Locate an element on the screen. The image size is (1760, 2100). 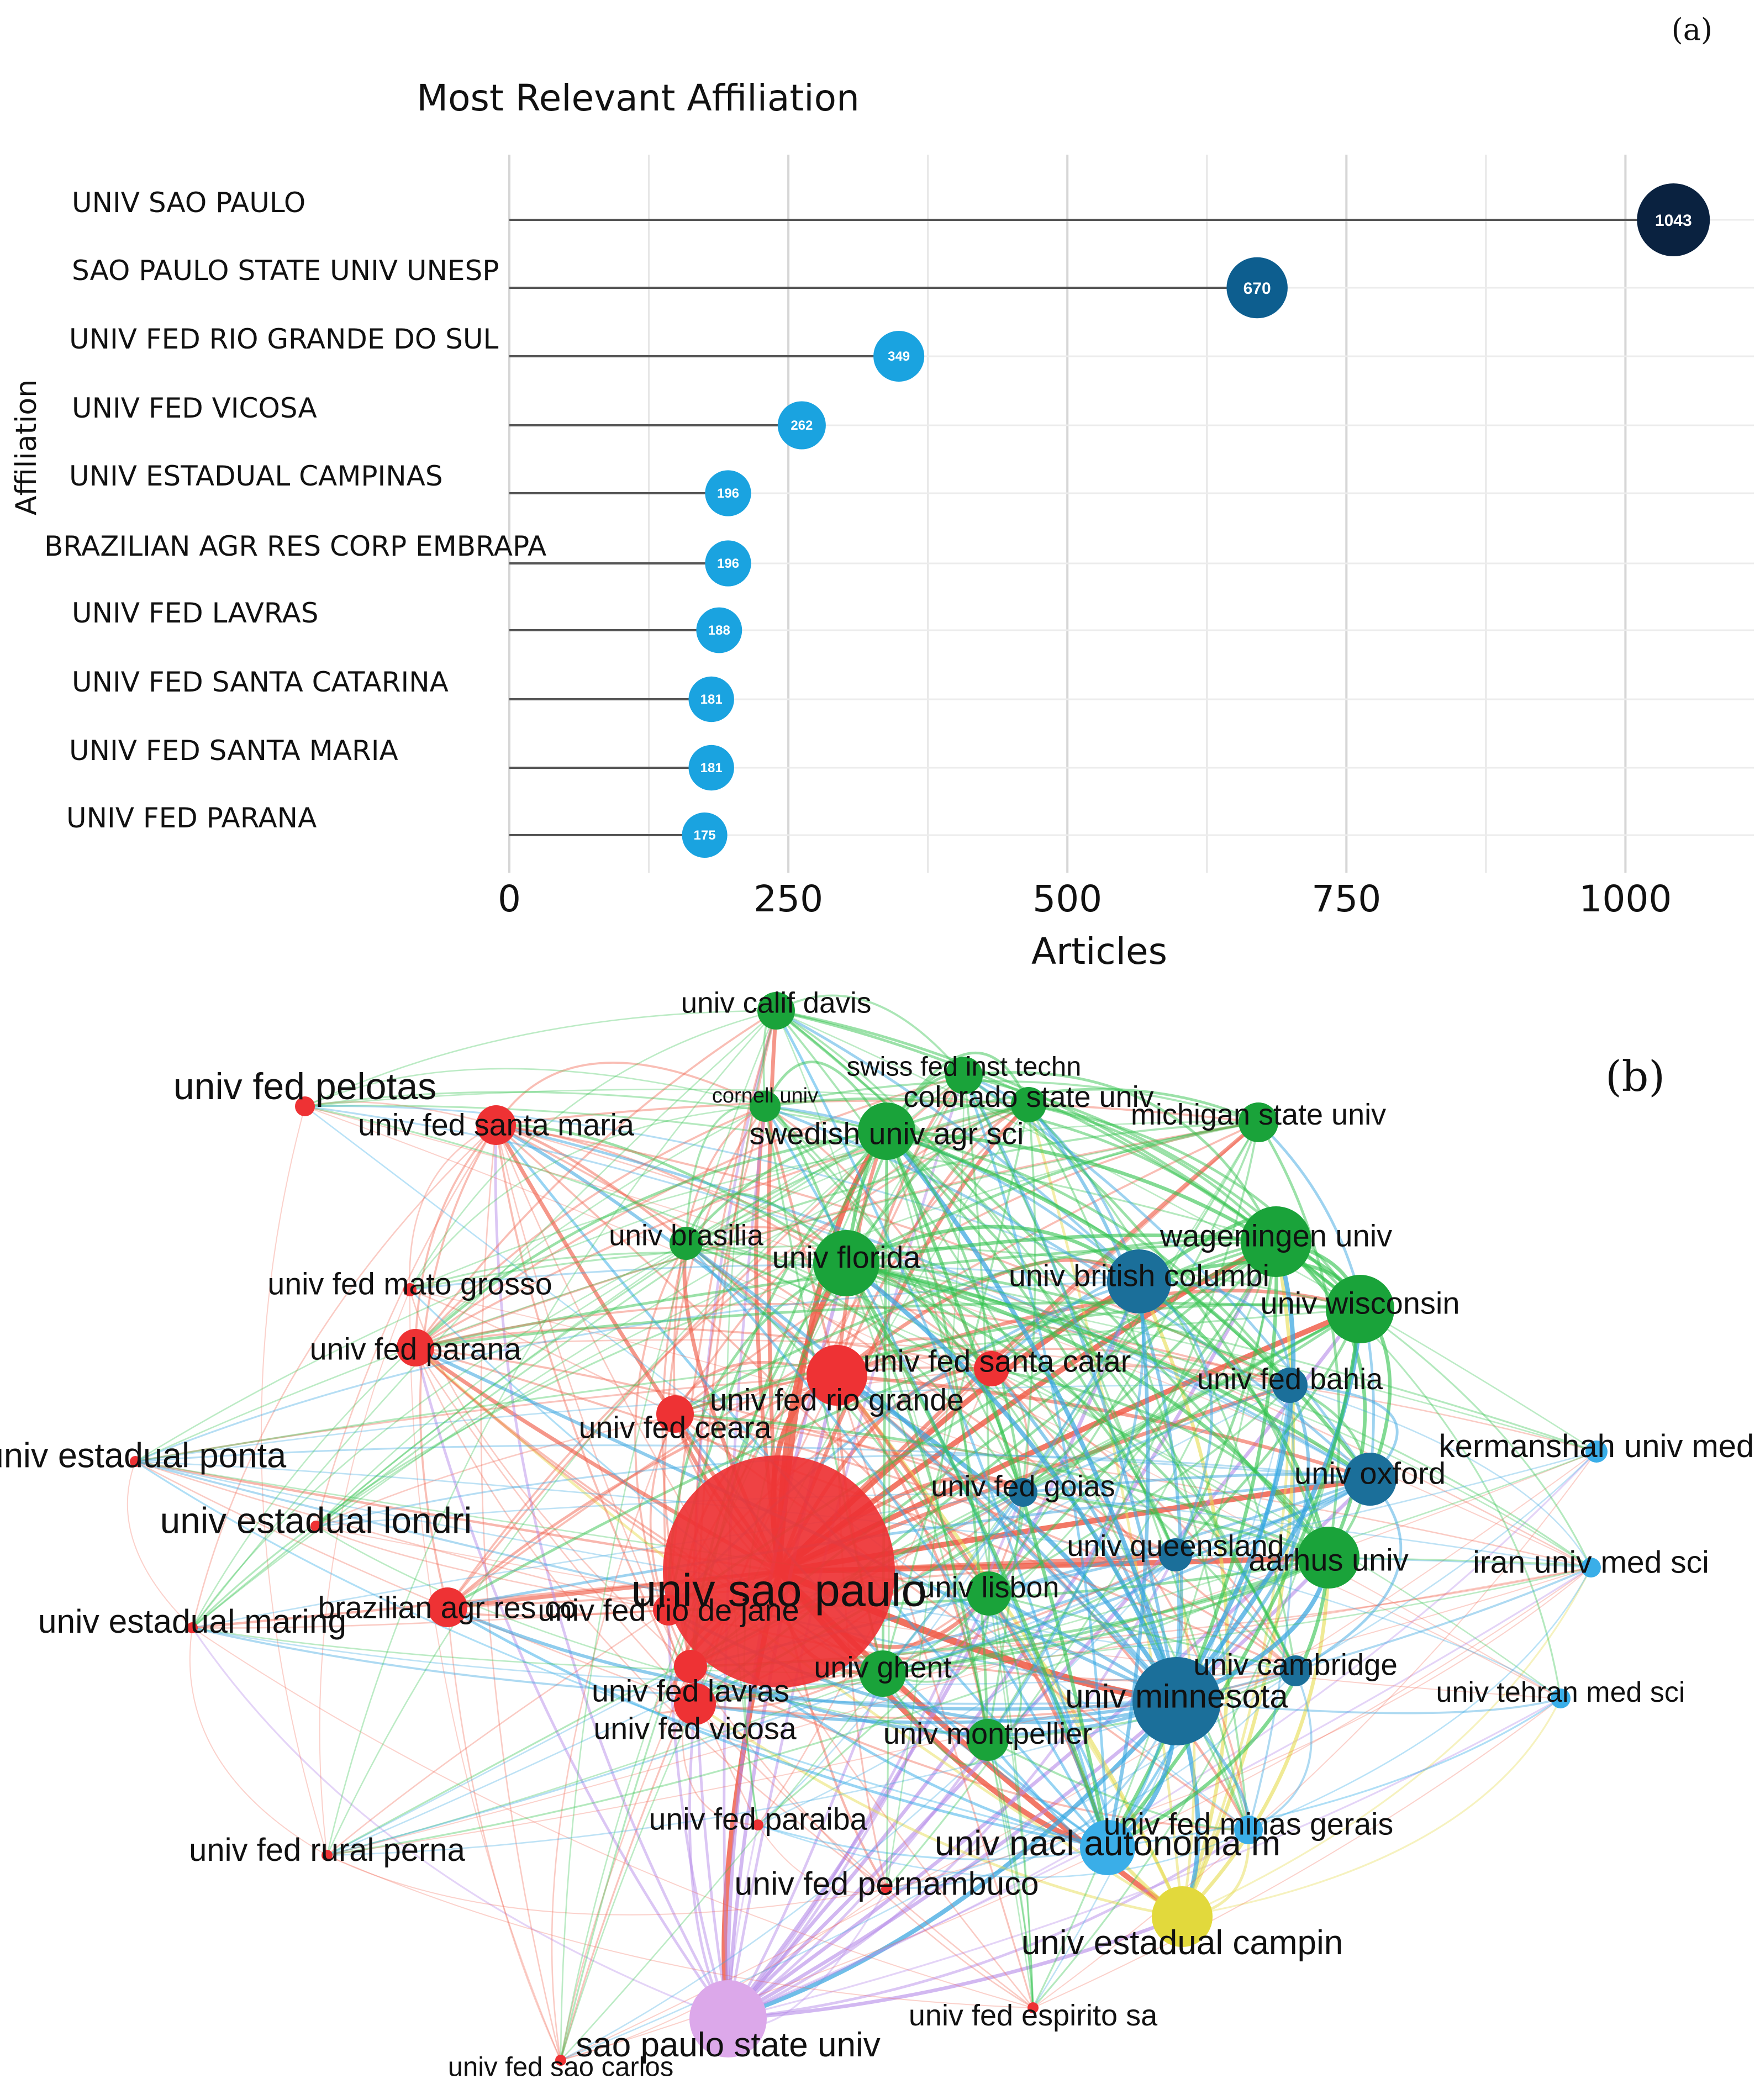
affiliation-label: UNIV FED VICOSA is located at coordinates (194, 408).